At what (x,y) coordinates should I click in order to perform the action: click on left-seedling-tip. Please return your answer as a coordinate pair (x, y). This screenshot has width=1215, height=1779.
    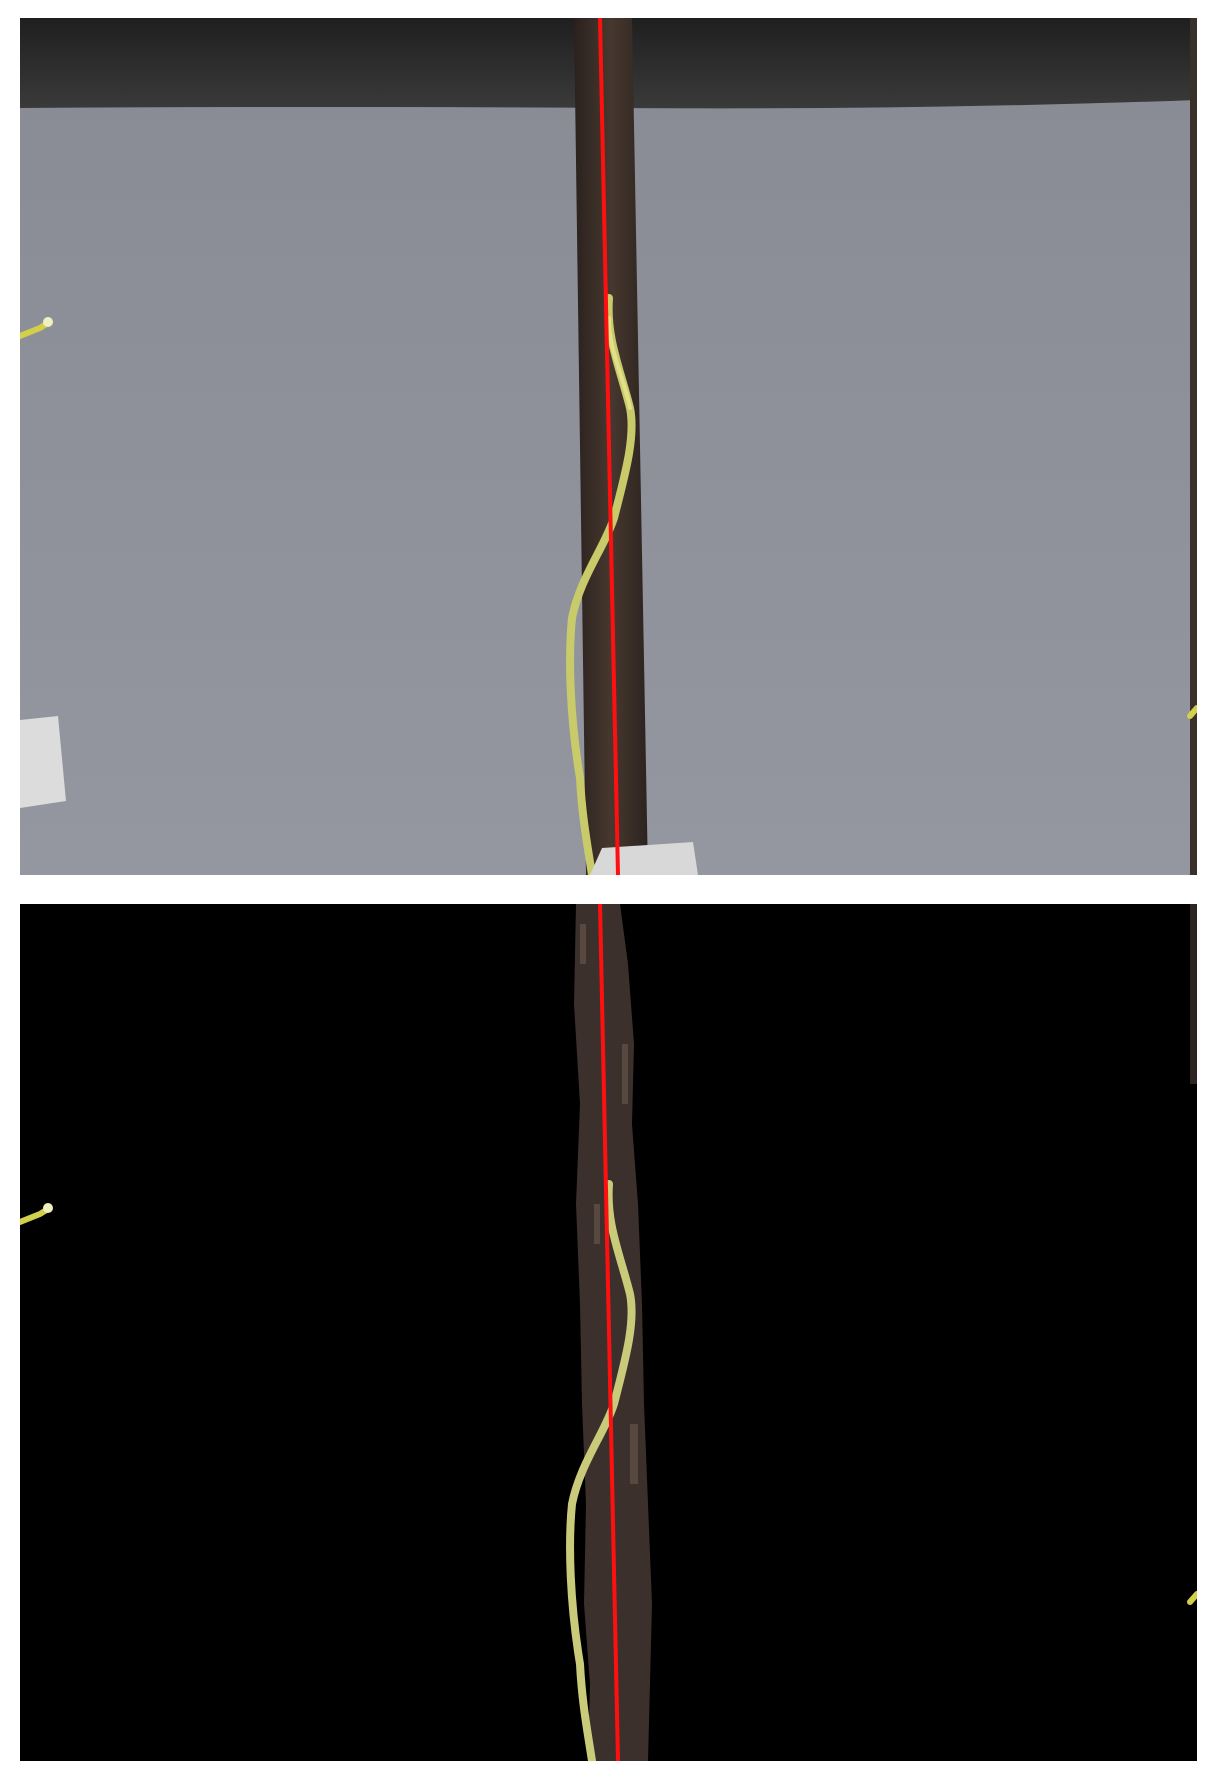
    Looking at the image, I should click on (48, 322).